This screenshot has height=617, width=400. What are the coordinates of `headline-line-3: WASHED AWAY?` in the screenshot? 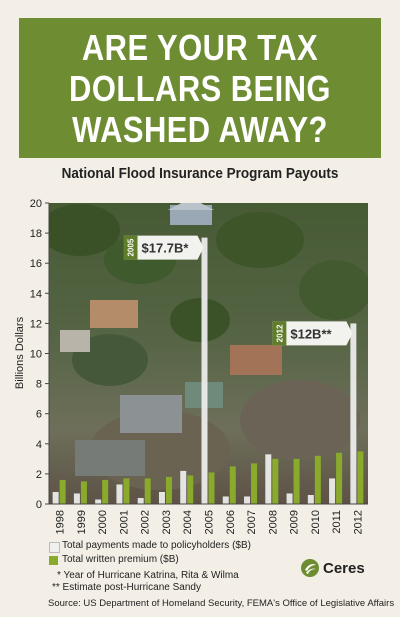 It's located at (200, 129).